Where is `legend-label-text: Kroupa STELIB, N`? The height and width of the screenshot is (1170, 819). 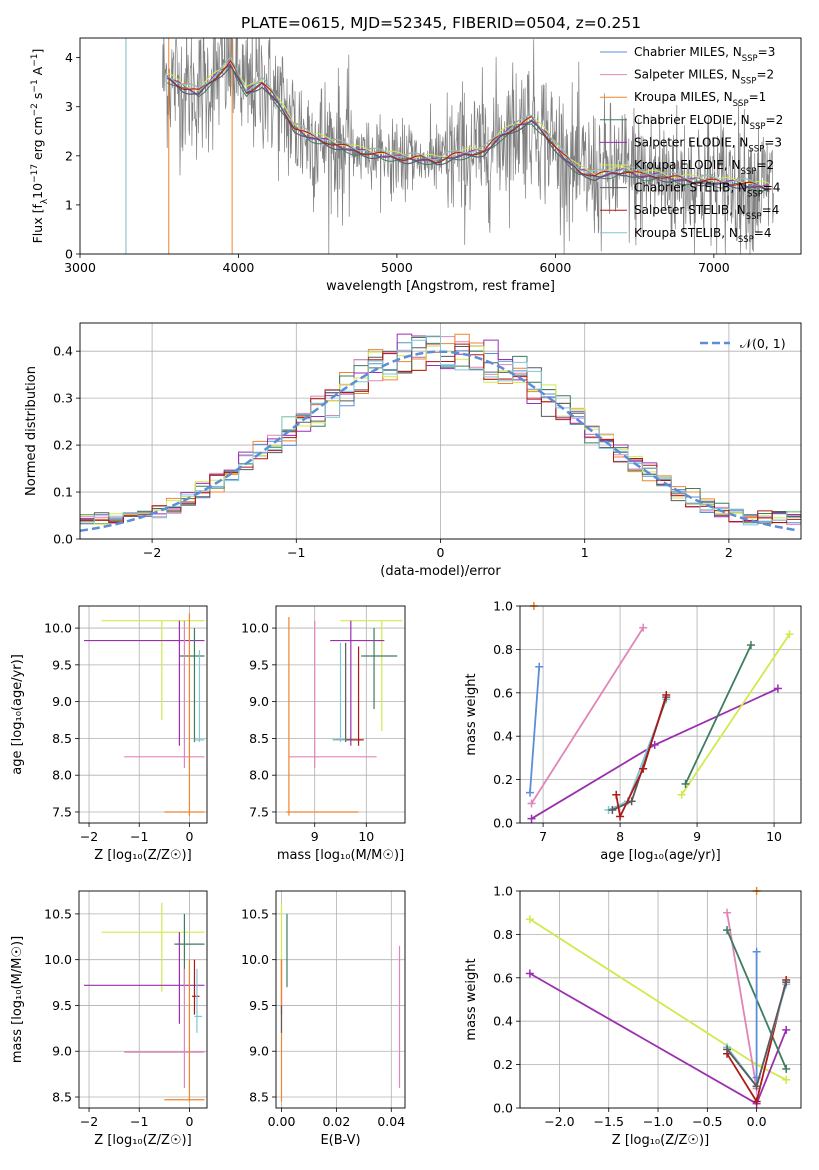 legend-label-text: Kroupa STELIB, N is located at coordinates (686, 233).